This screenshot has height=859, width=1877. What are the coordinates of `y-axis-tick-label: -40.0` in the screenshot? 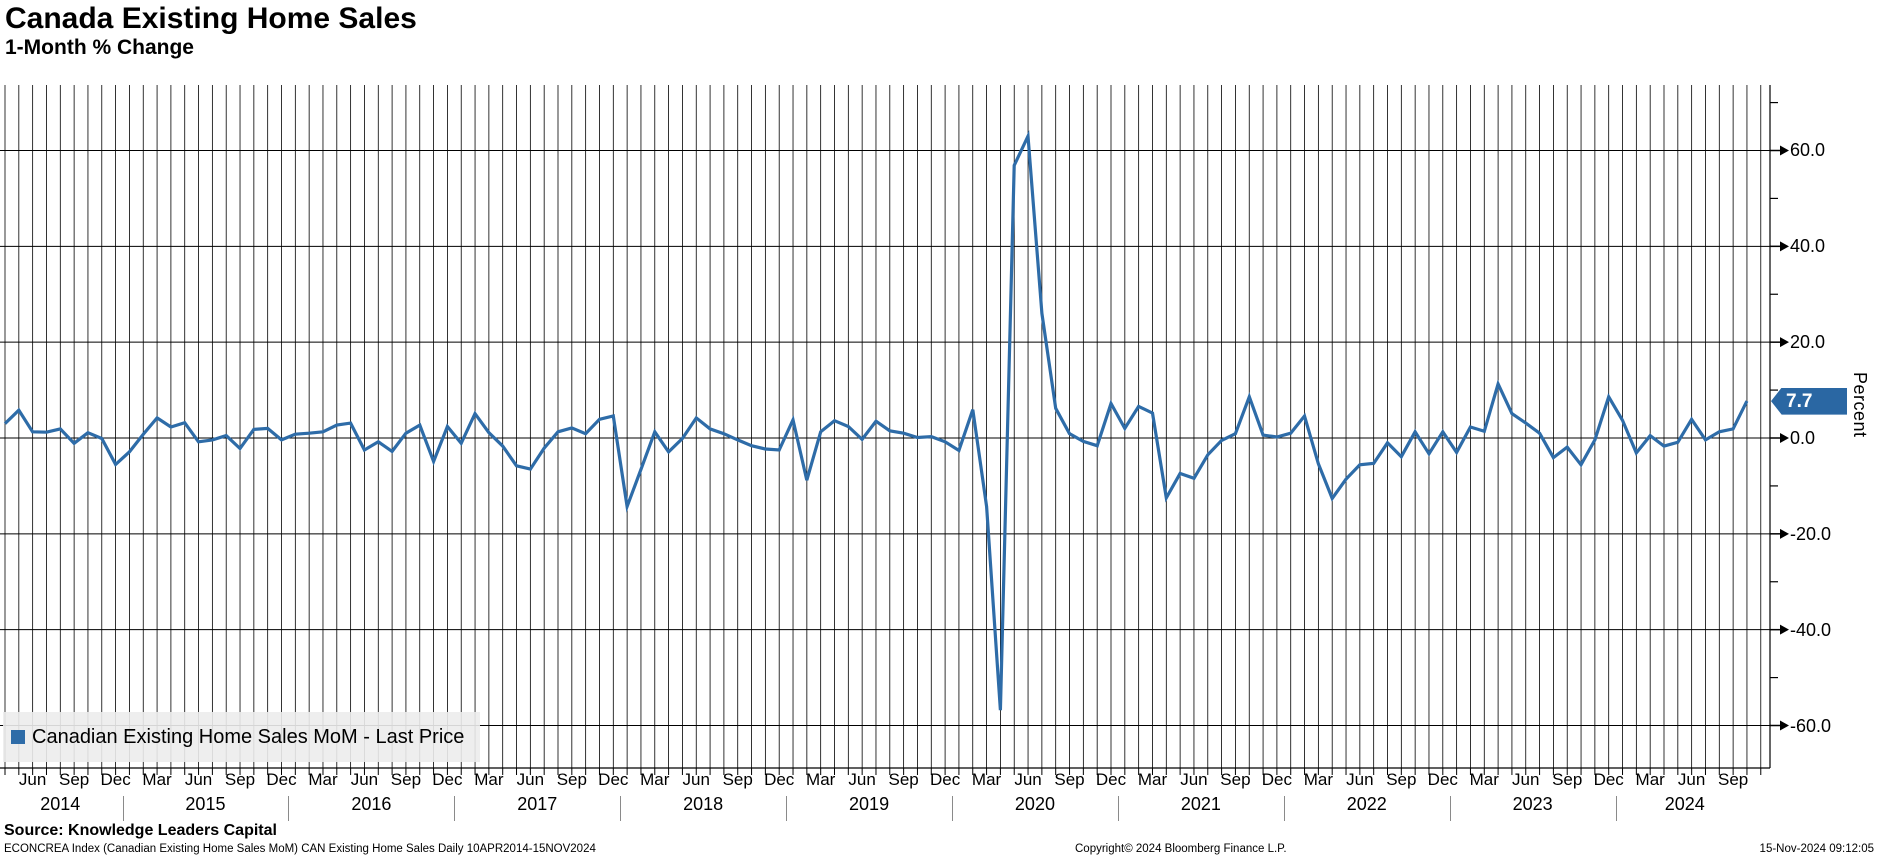 It's located at (1811, 629).